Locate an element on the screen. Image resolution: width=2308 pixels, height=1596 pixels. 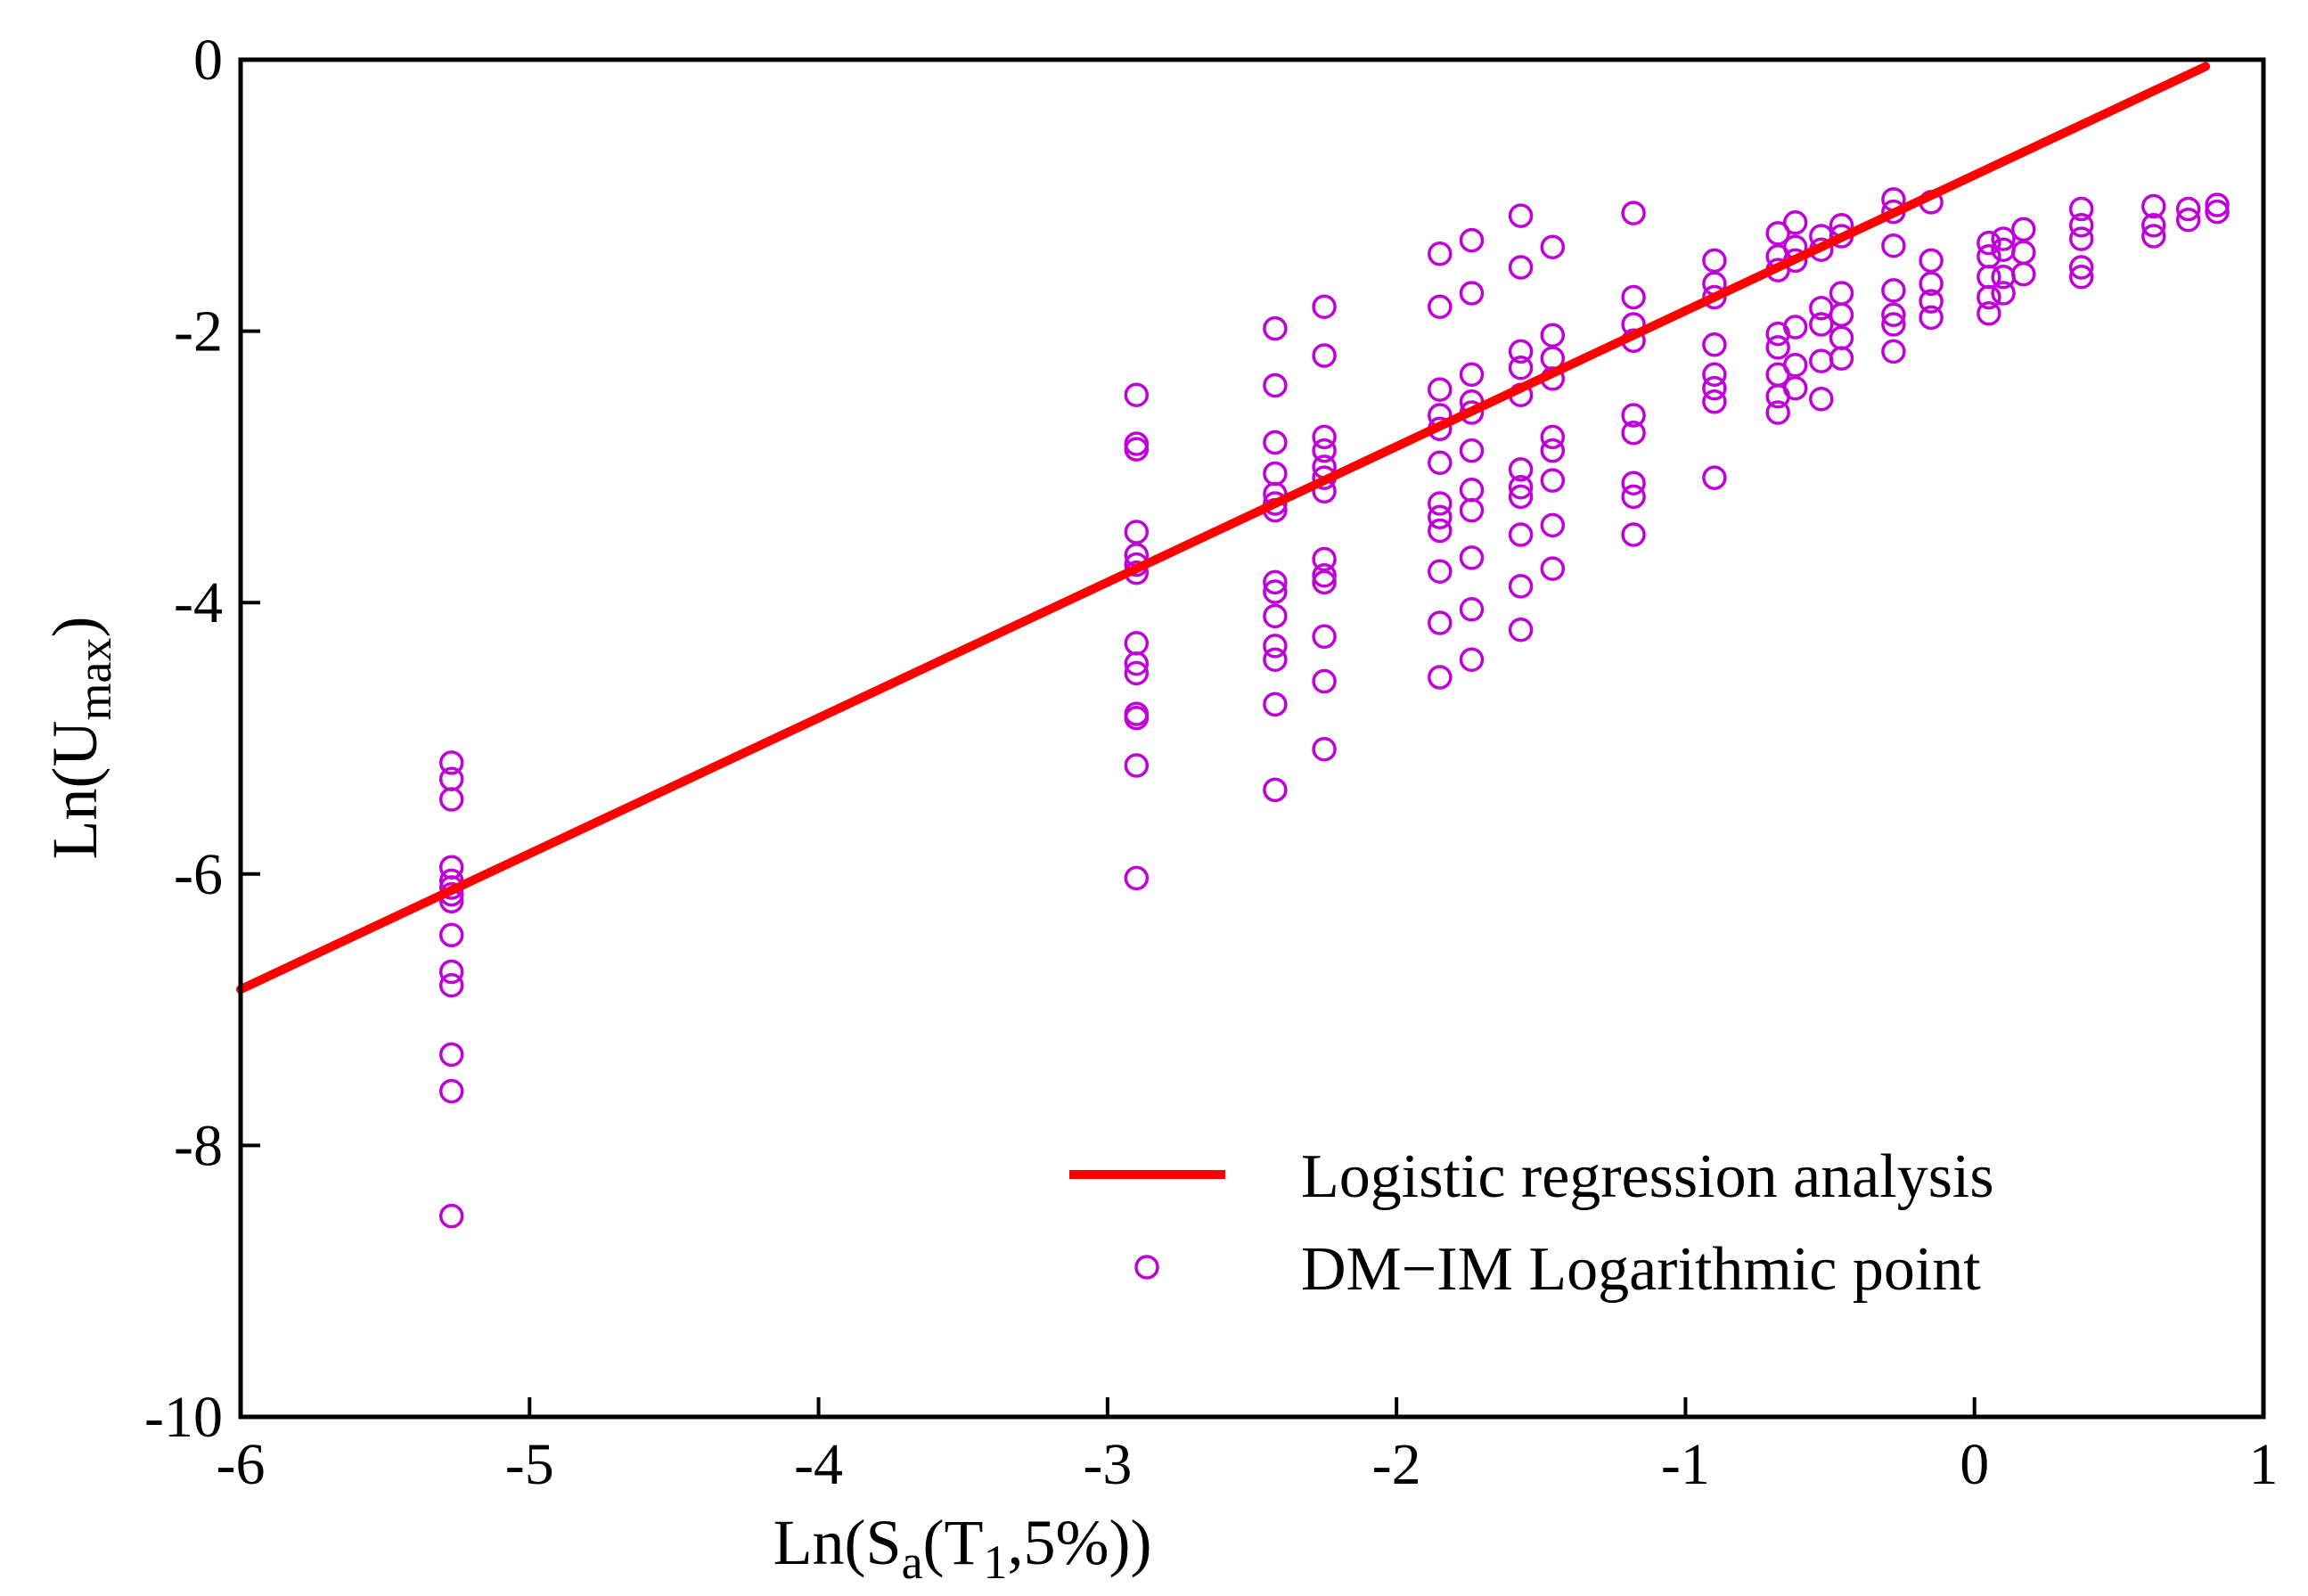
x-axis-title: Ln(Sa(T1,5%)) is located at coordinates (963, 1548).